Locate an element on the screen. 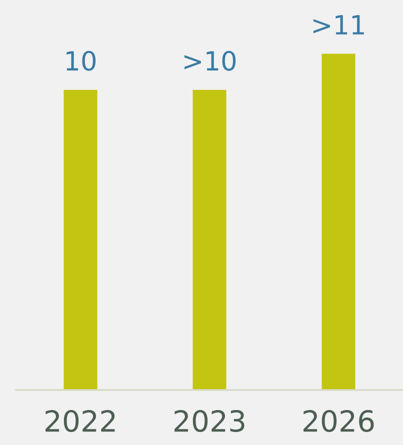  data-label: >10 is located at coordinates (210, 60).